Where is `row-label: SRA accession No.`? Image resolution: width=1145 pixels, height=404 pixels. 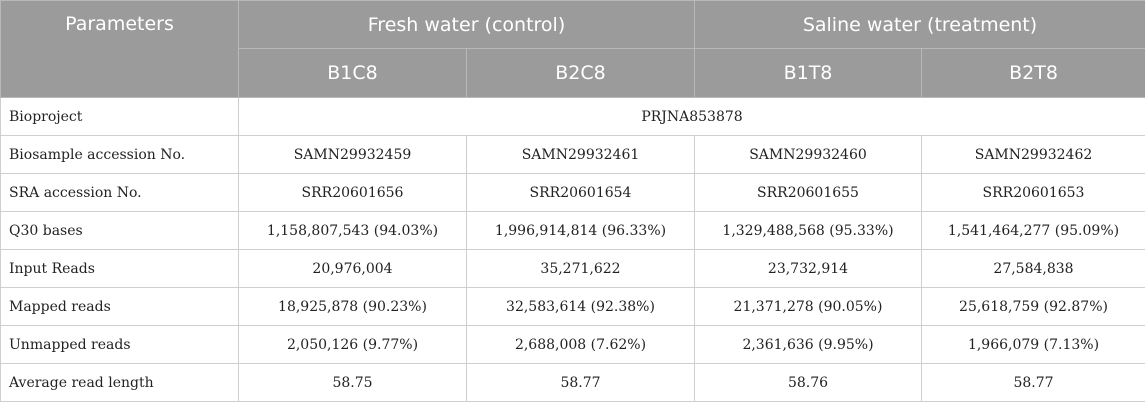
row-label: SRA accession No. is located at coordinates (119, 192).